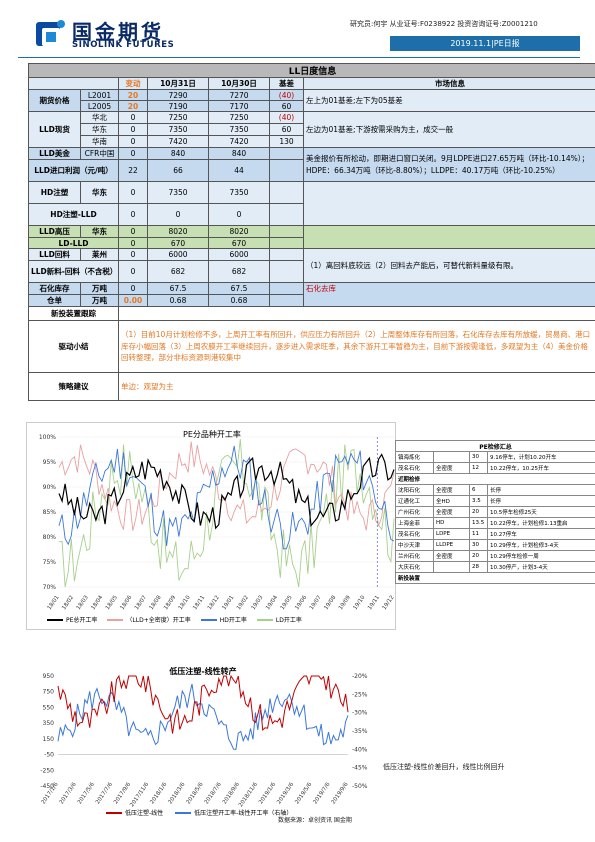 The width and height of the screenshot is (595, 842). What do you see at coordinates (360, 749) in the screenshot?
I see `y2-tick-label: -40%` at bounding box center [360, 749].